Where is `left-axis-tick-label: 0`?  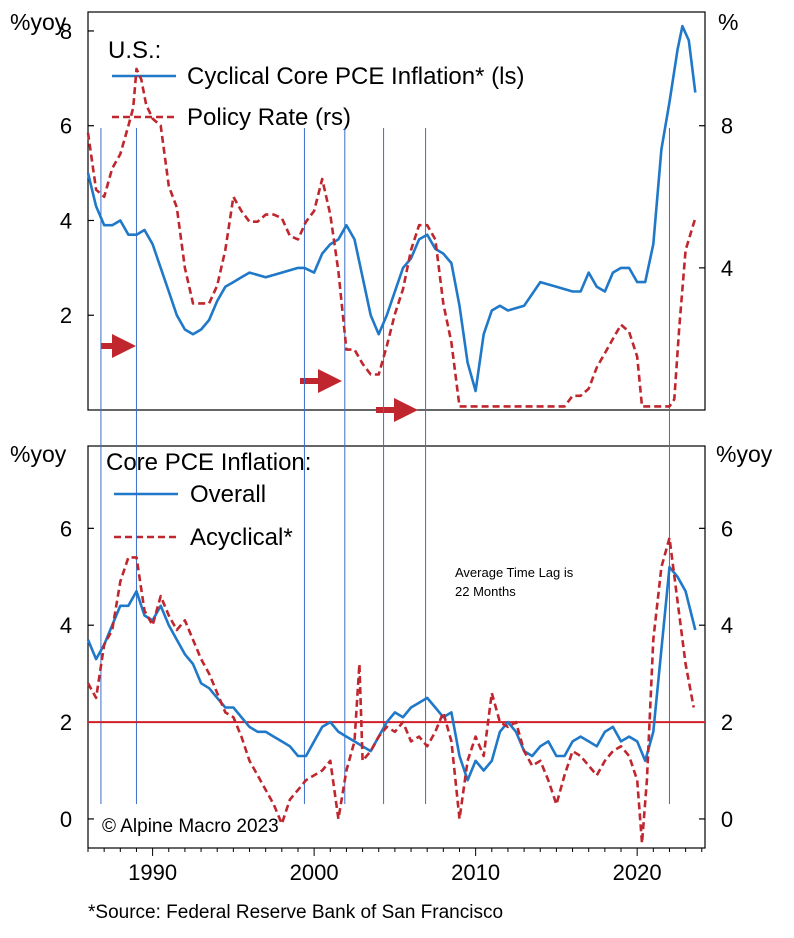 left-axis-tick-label: 0 is located at coordinates (66, 819).